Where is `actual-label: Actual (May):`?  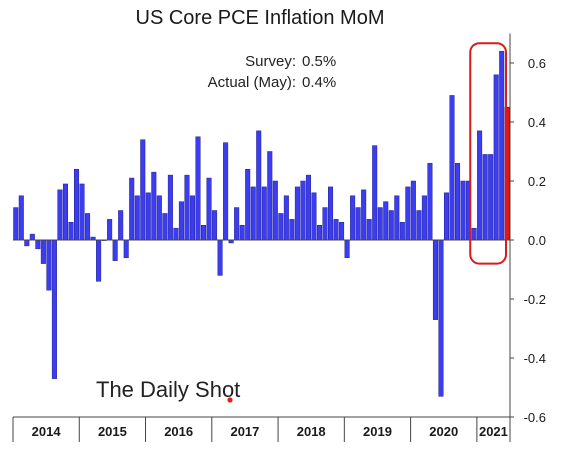
actual-label: Actual (May): is located at coordinates (252, 82).